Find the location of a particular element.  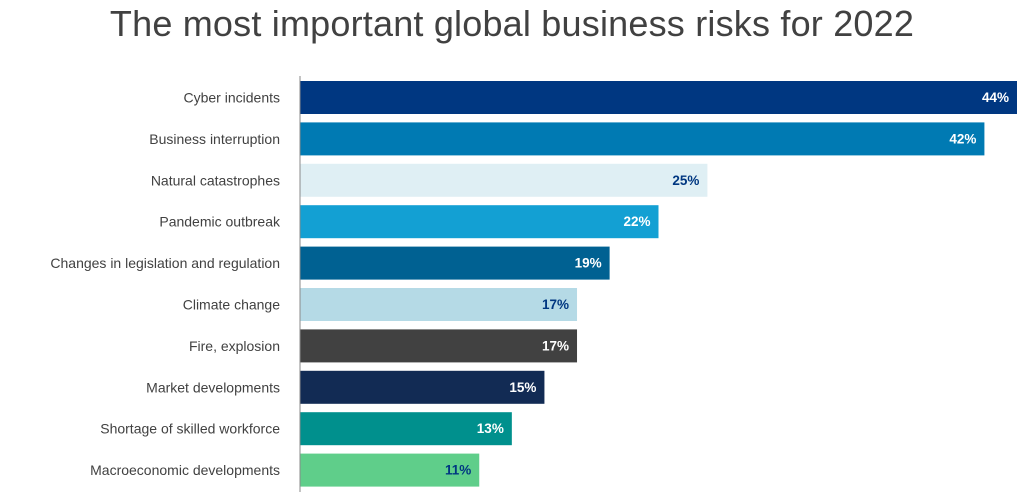

value-label: 11% is located at coordinates (458, 470).